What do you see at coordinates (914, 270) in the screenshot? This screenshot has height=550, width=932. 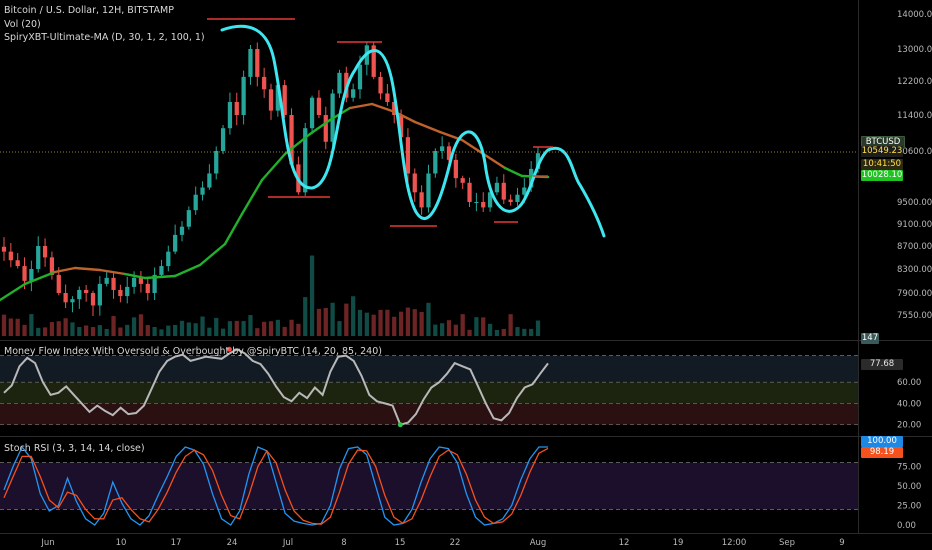 I see `price-tick-label: 8300.00` at bounding box center [914, 270].